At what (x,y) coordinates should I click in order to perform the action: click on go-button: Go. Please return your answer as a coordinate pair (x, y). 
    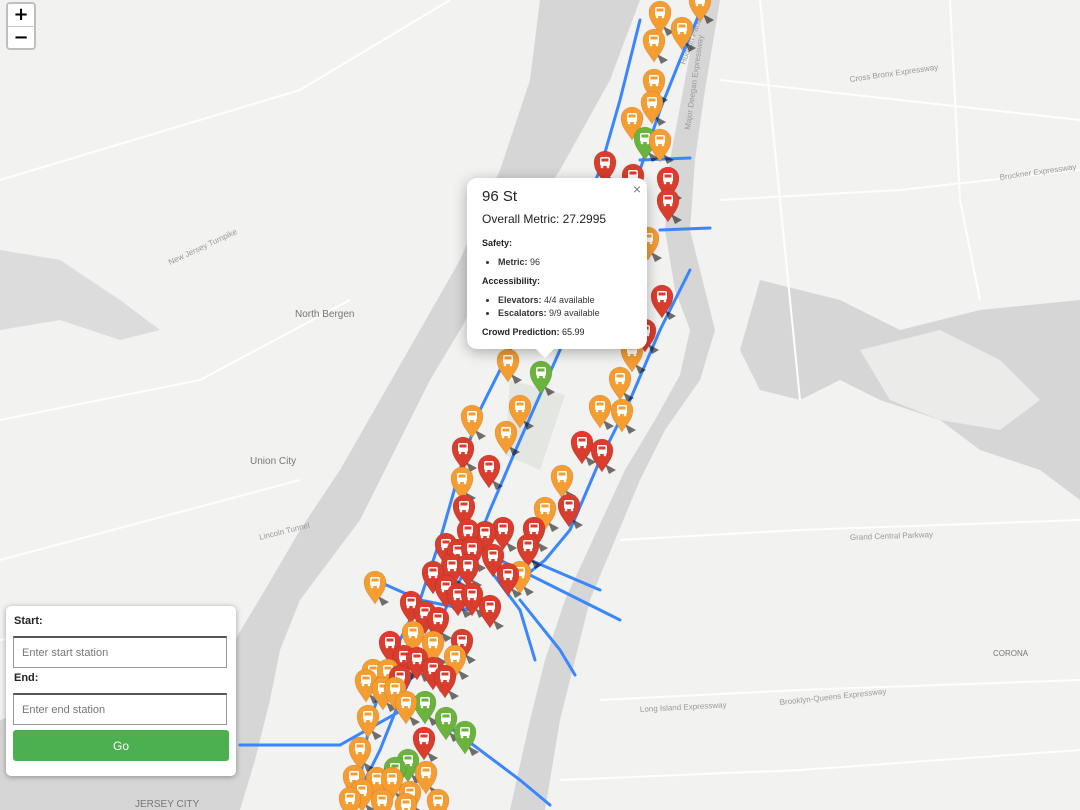
    Looking at the image, I should click on (121, 745).